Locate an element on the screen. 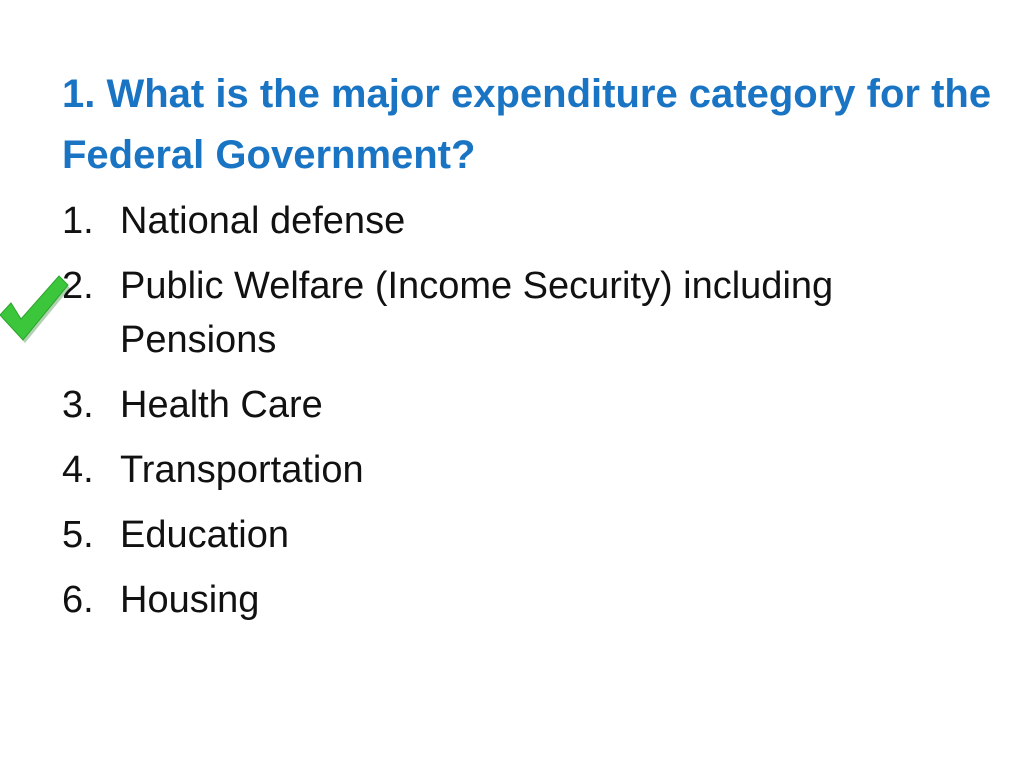 The width and height of the screenshot is (1024, 768). option-number: 3. is located at coordinates (78, 405).